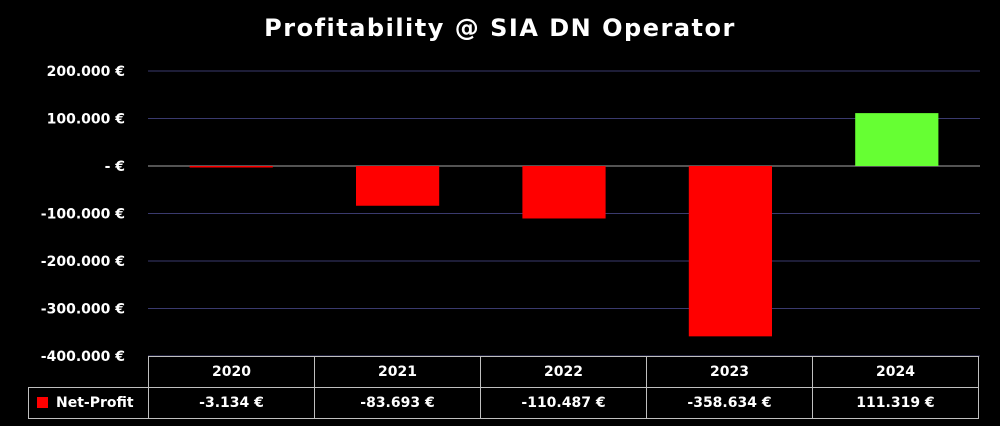 The image size is (1000, 426). What do you see at coordinates (86, 120) in the screenshot?
I see `y-tick-label: 100.000 €` at bounding box center [86, 120].